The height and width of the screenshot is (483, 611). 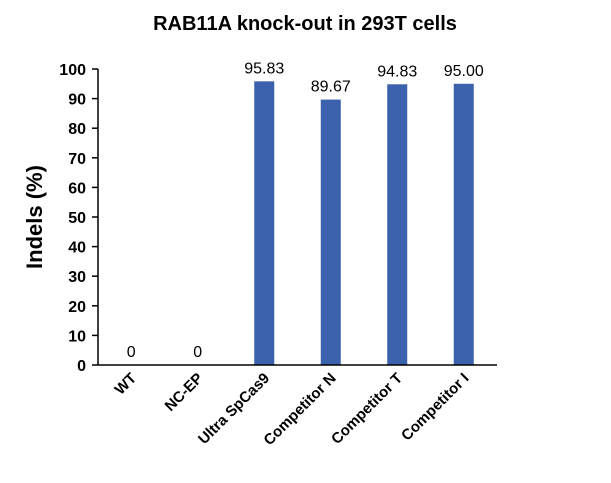 What do you see at coordinates (331, 87) in the screenshot?
I see `value-label: 89.67` at bounding box center [331, 87].